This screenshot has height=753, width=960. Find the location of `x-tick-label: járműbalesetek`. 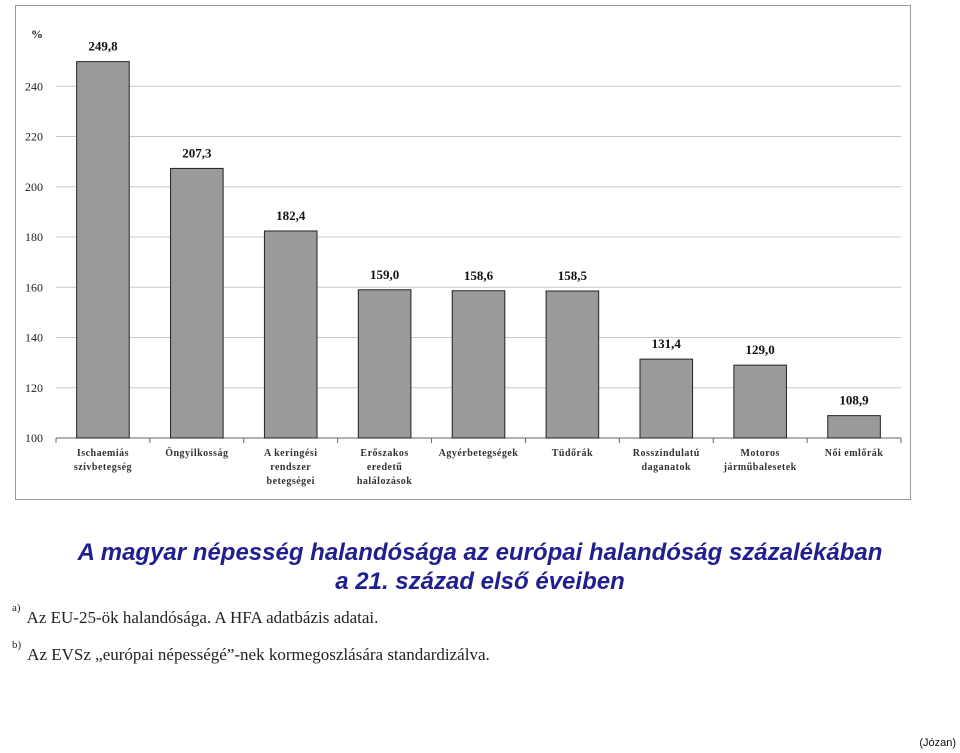

x-tick-label: járműbalesetek is located at coordinates (760, 467).